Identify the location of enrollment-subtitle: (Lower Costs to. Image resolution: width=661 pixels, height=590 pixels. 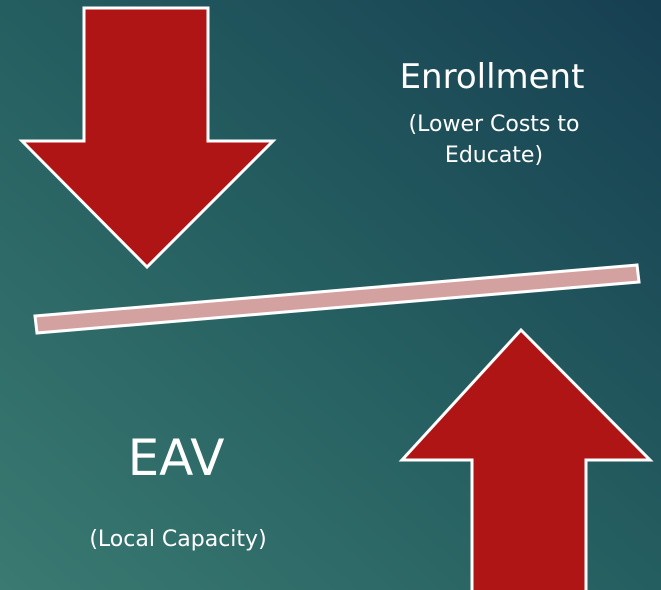
(494, 124).